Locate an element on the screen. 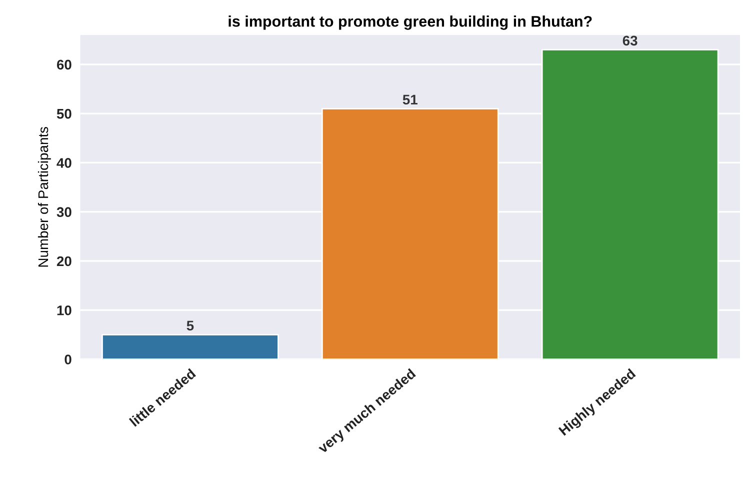 The height and width of the screenshot is (479, 743). y-tick-label: 30 is located at coordinates (64, 212).